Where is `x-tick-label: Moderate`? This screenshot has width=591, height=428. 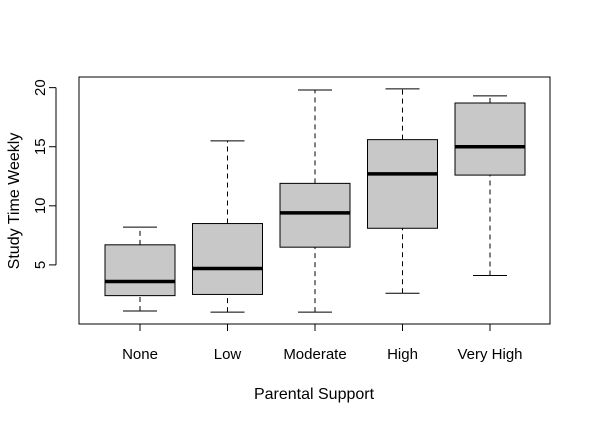
x-tick-label: Moderate is located at coordinates (314, 354).